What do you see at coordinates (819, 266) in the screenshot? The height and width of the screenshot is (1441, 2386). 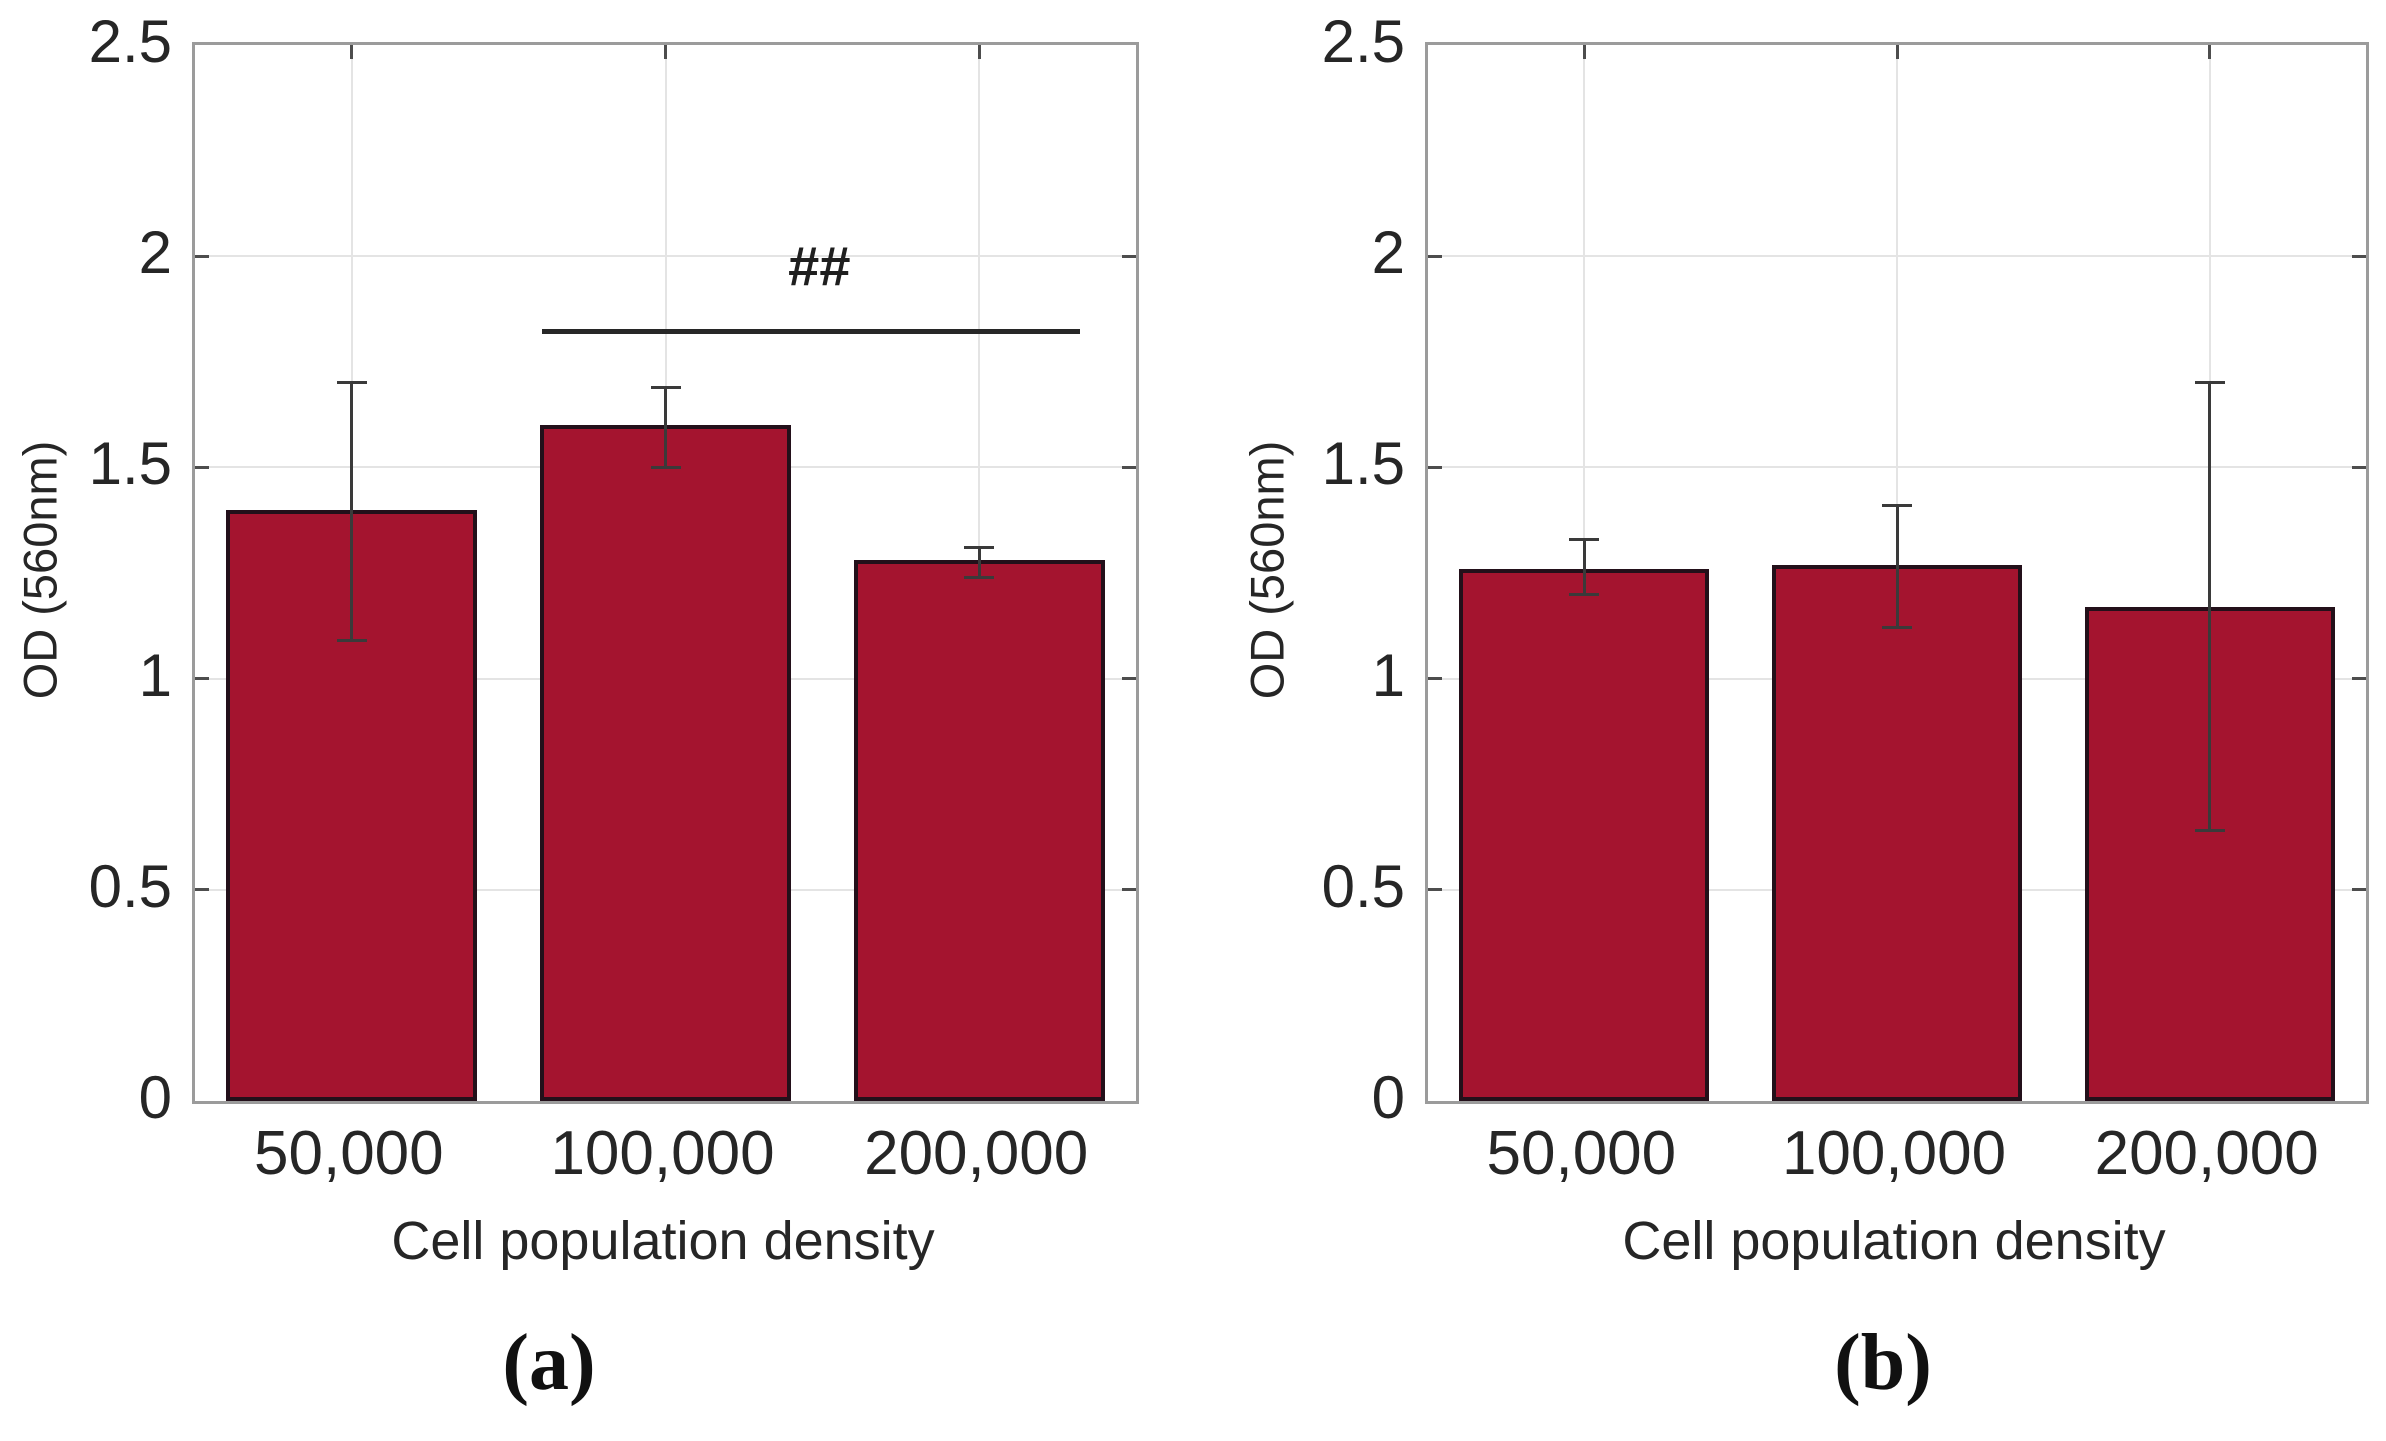 I see `significance-label: ##` at bounding box center [819, 266].